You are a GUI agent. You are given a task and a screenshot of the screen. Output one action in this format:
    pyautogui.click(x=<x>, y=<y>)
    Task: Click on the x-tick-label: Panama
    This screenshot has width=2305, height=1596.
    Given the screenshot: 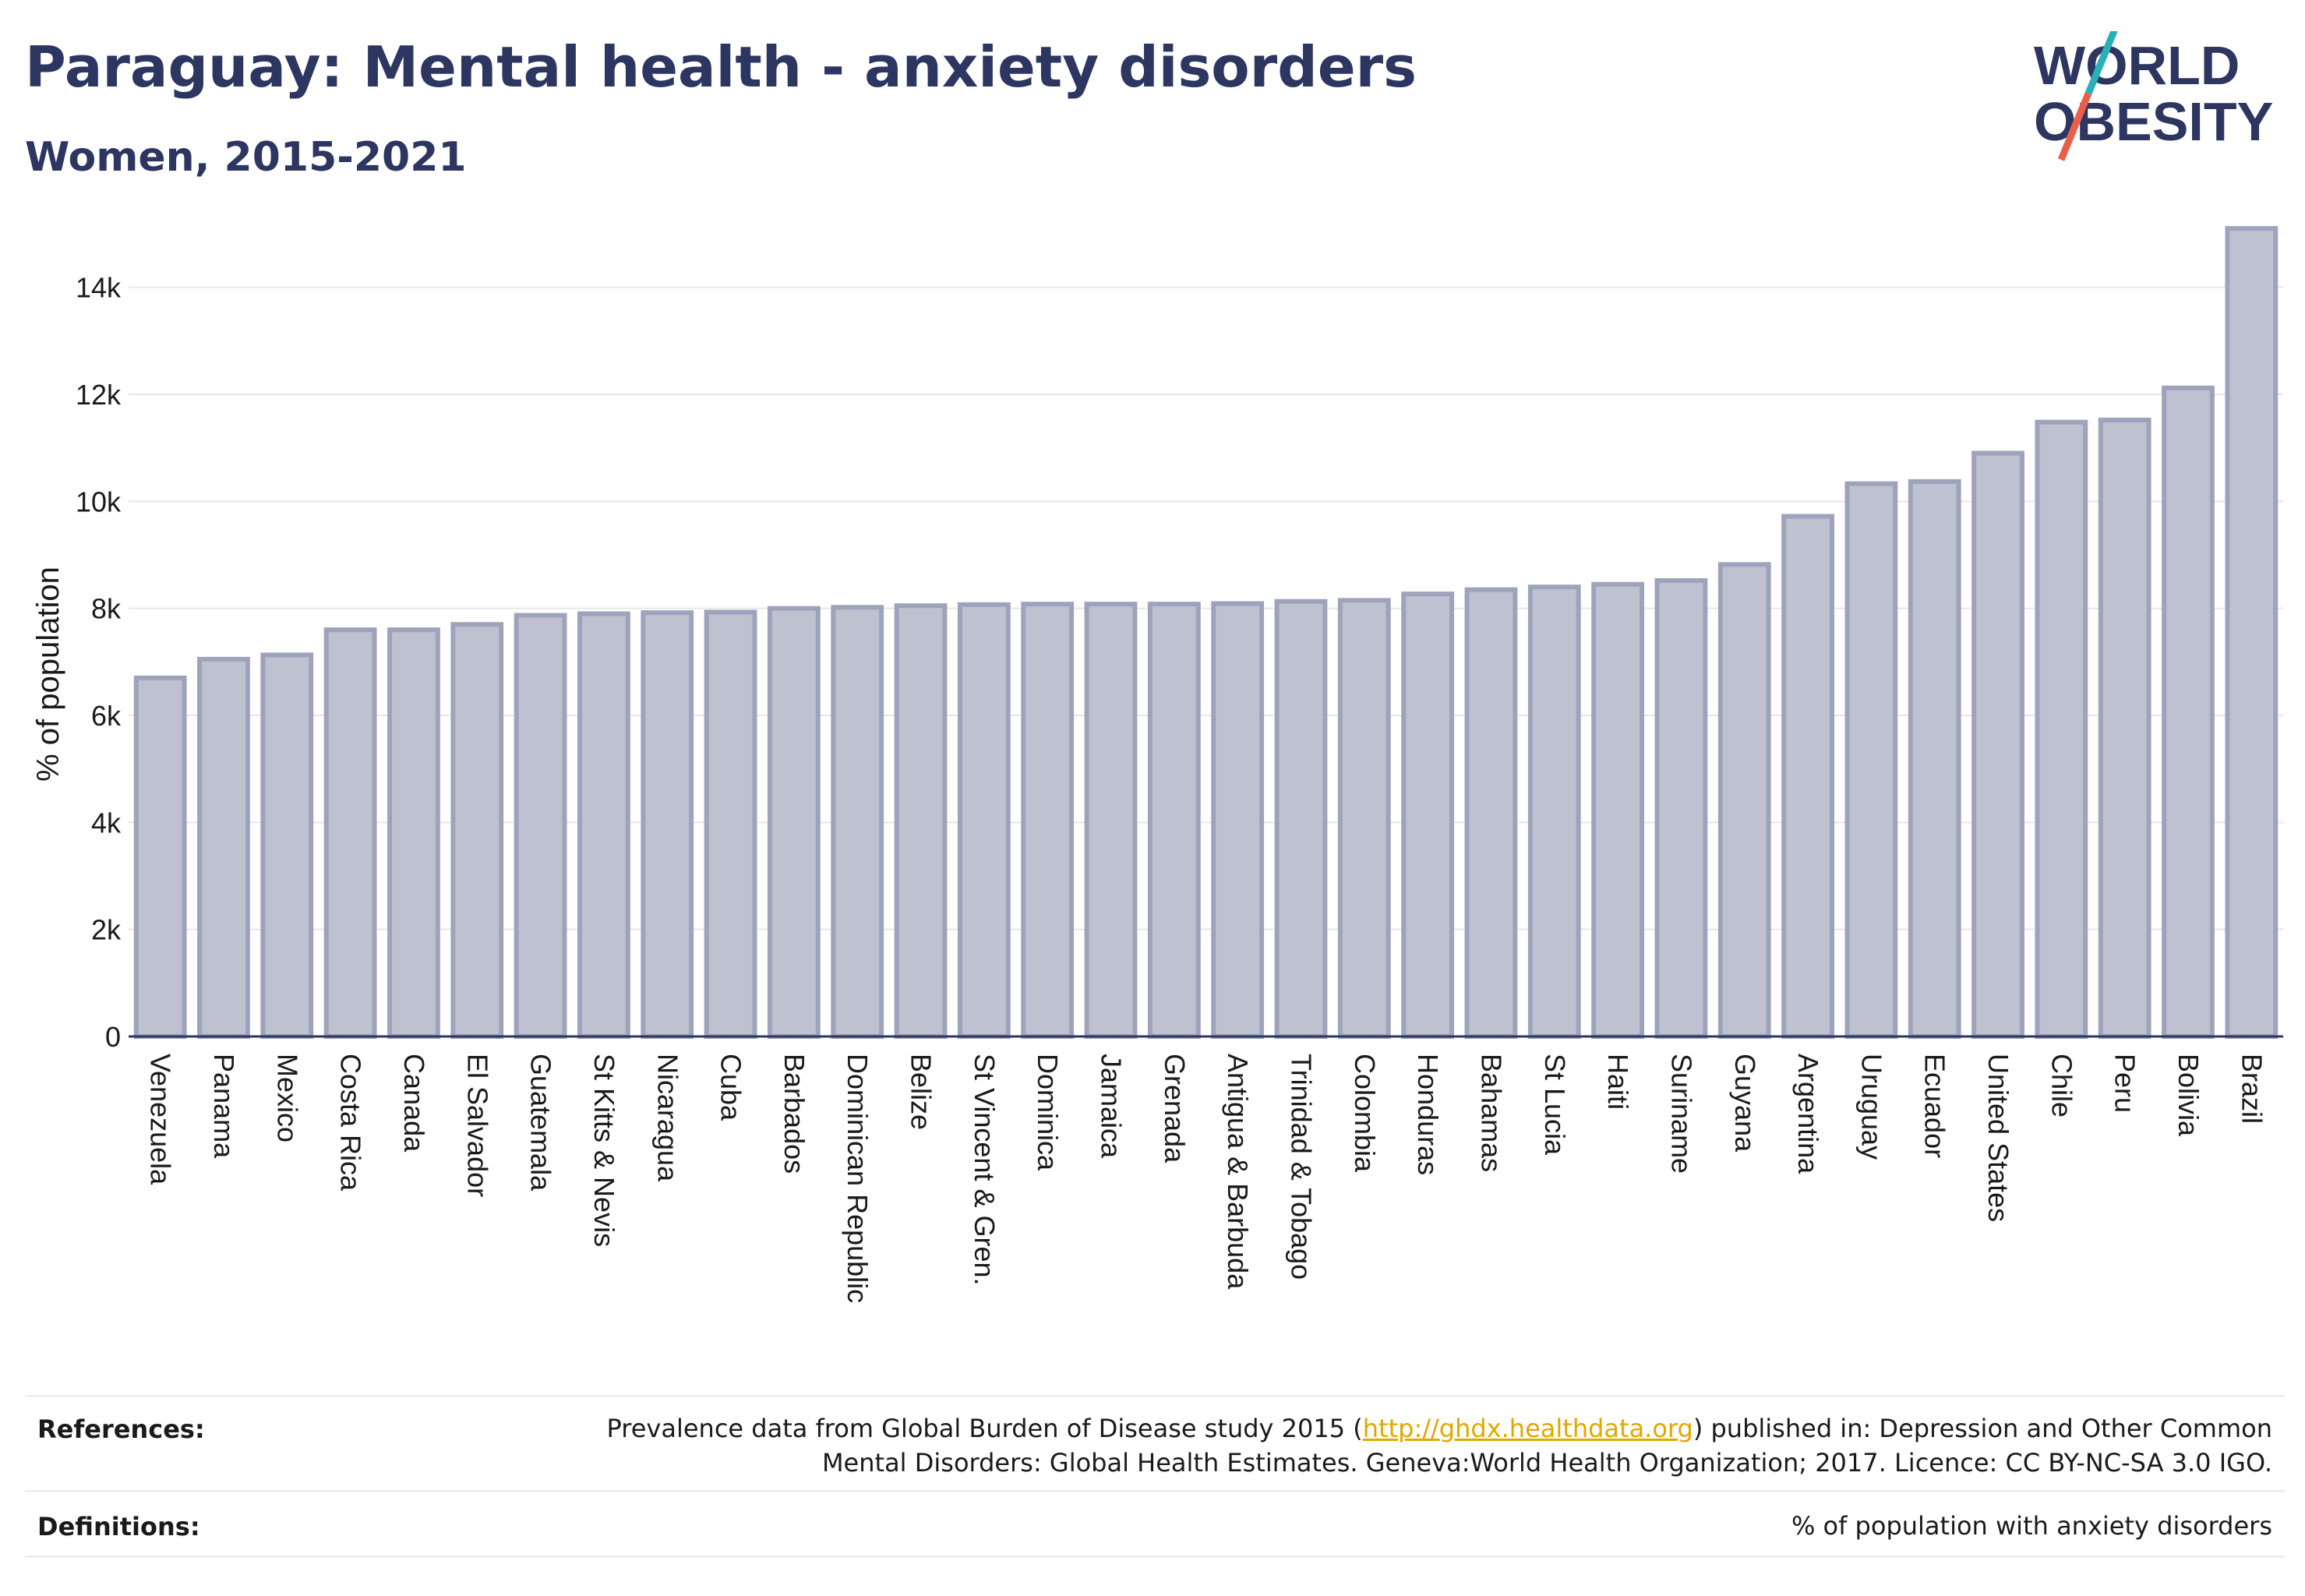 What is the action you would take?
    pyautogui.click(x=224, y=1106)
    